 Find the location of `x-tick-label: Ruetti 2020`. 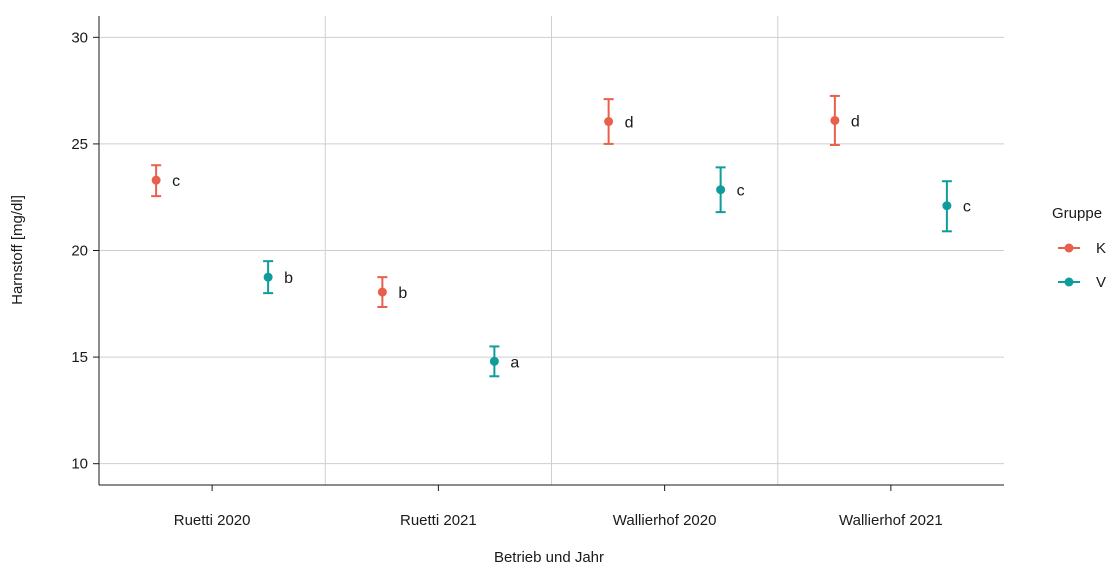

x-tick-label: Ruetti 2020 is located at coordinates (212, 520).